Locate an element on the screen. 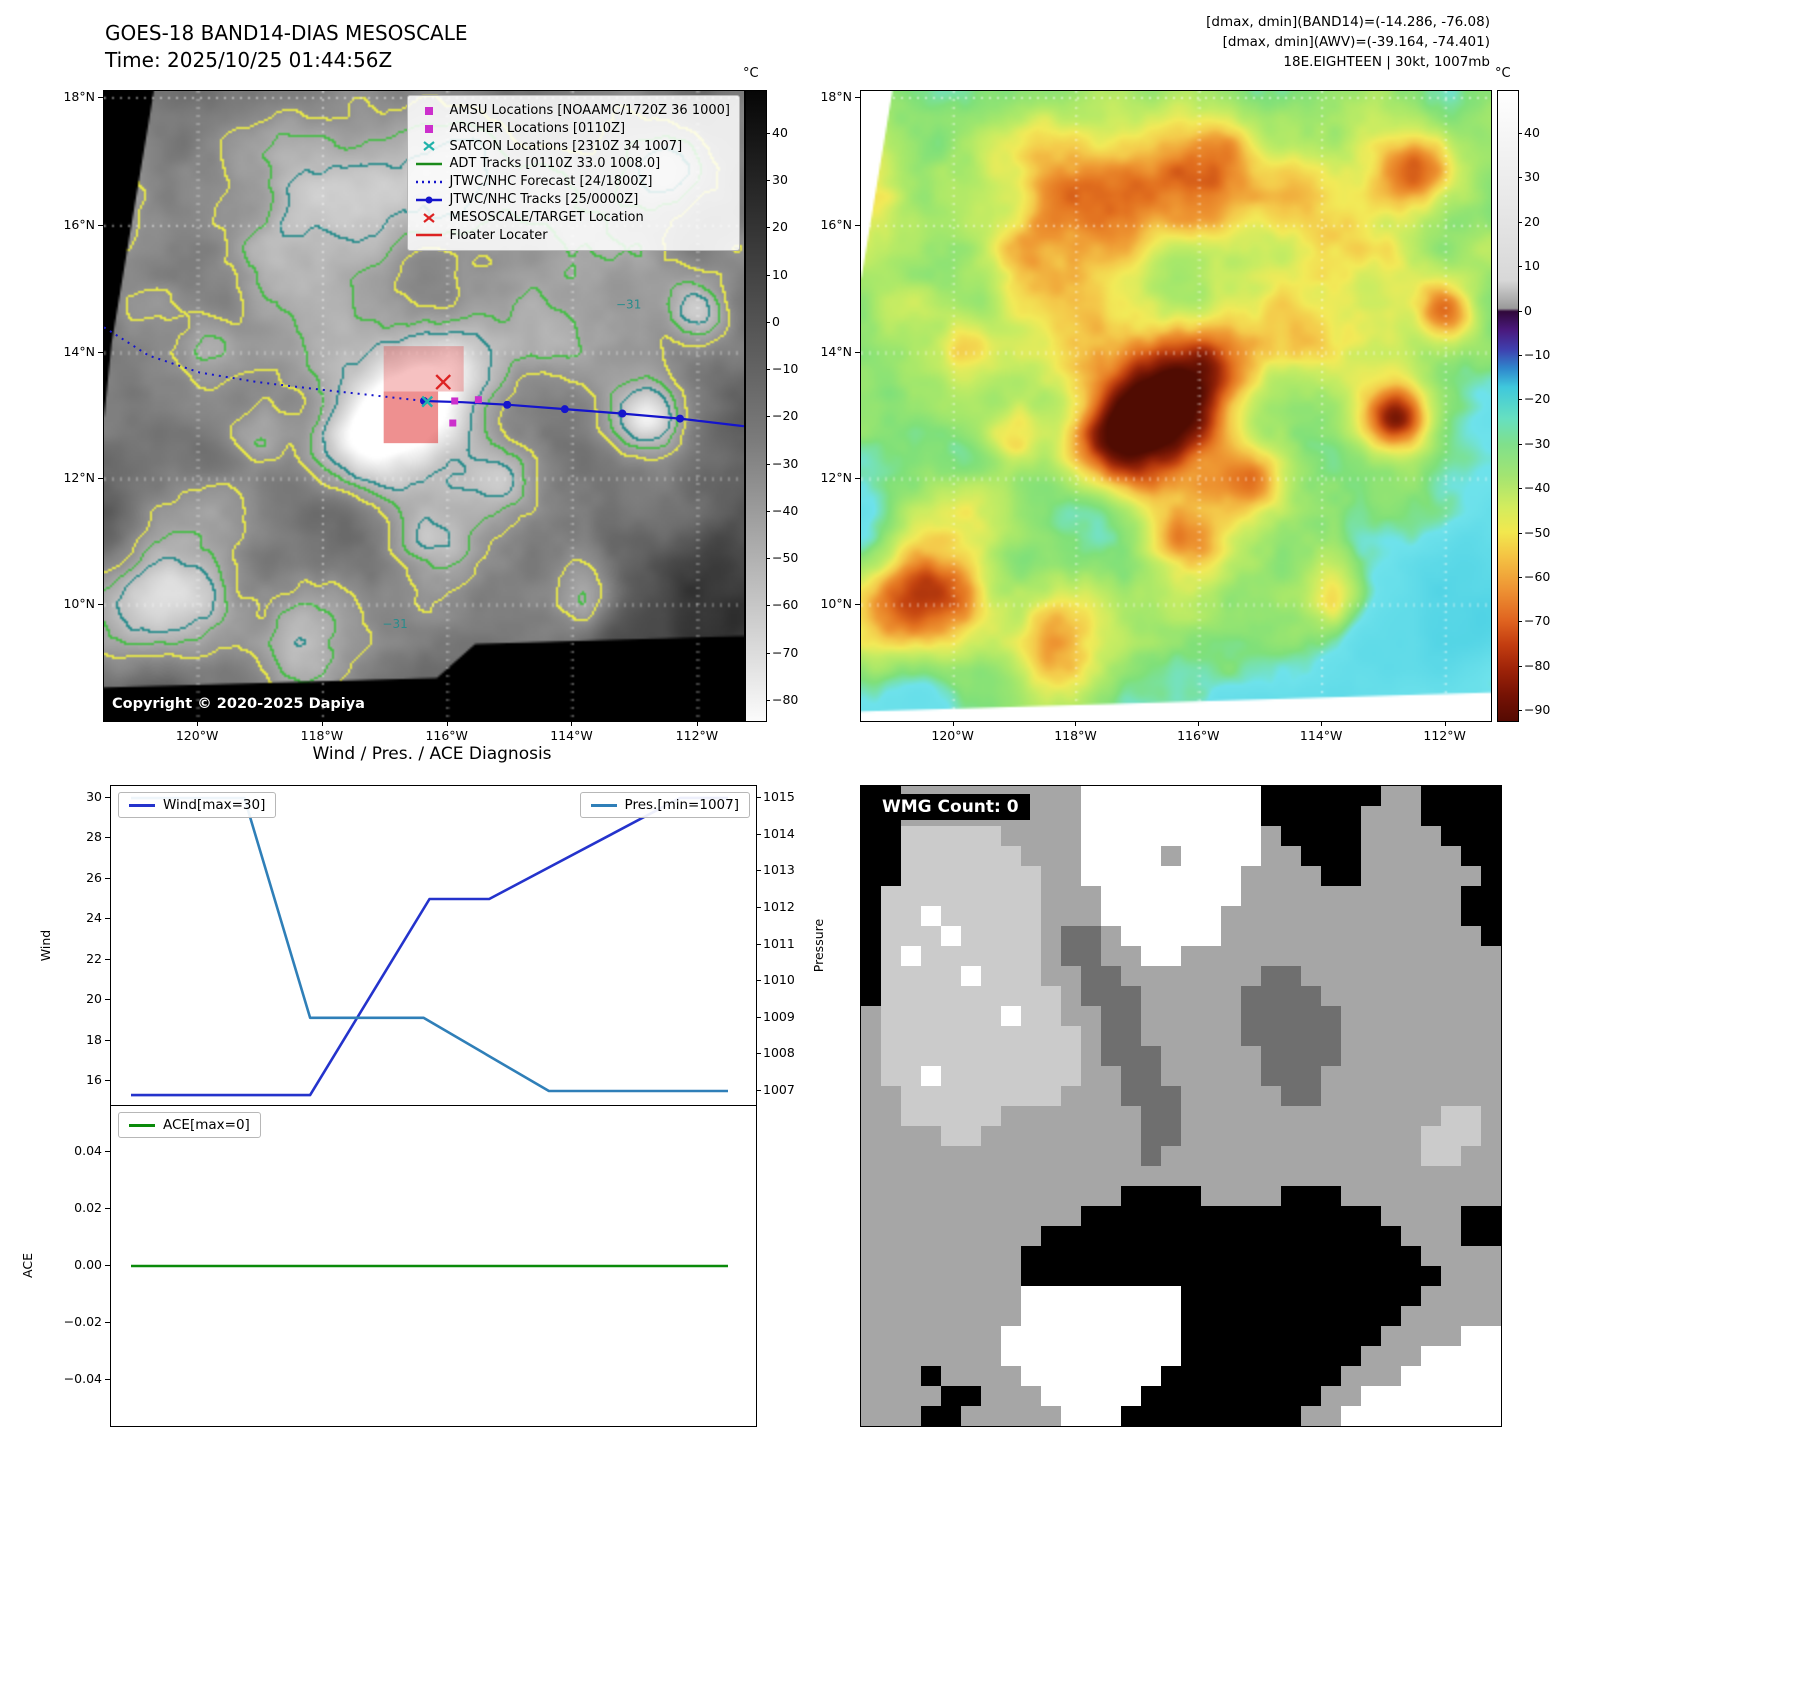  lat-tick-label: 12°N is located at coordinates (79, 478).